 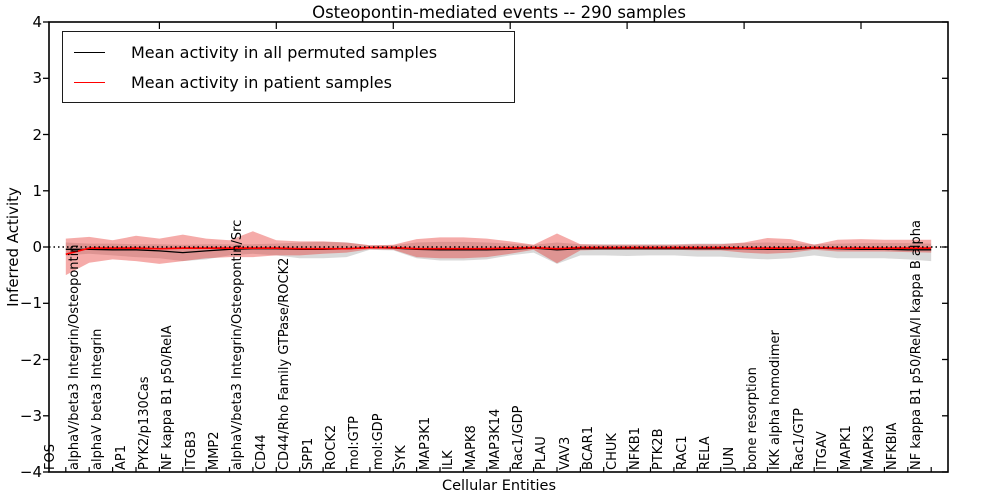 What do you see at coordinates (238, 344) in the screenshot?
I see `x-tick-label: alphaV/beta3 Integrin/Osteopontin/Src` at bounding box center [238, 344].